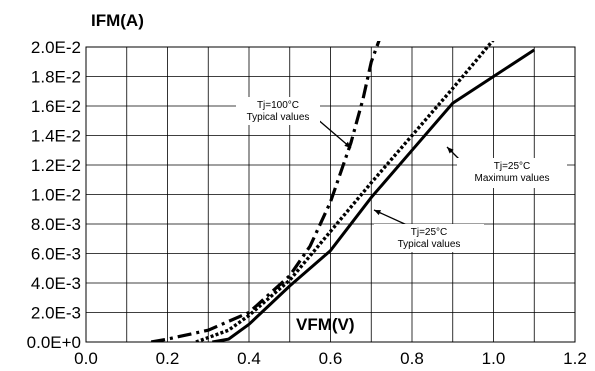 This screenshot has height=371, width=595. Describe the element at coordinates (249, 358) in the screenshot. I see `x-tick-label: 0.4` at that location.